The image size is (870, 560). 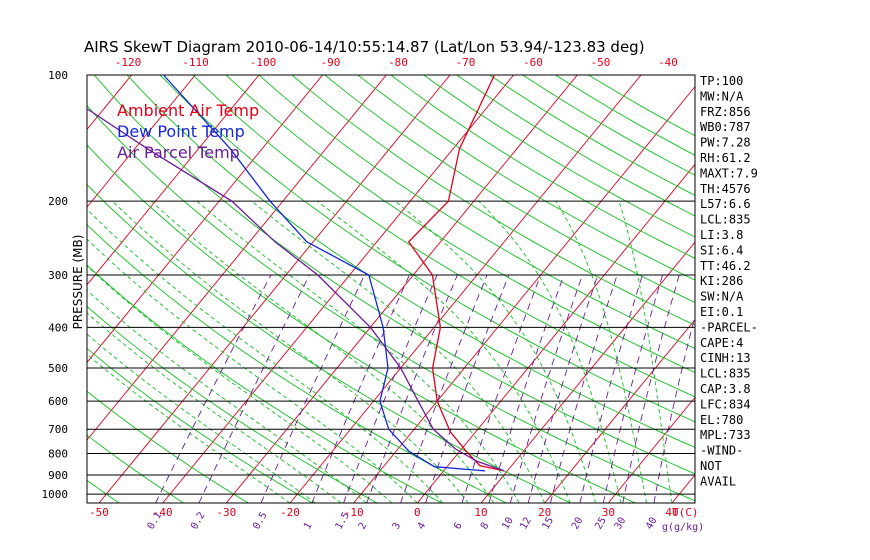 What do you see at coordinates (188, 110) in the screenshot?
I see `legend-entry: Ambient Air Temp` at bounding box center [188, 110].